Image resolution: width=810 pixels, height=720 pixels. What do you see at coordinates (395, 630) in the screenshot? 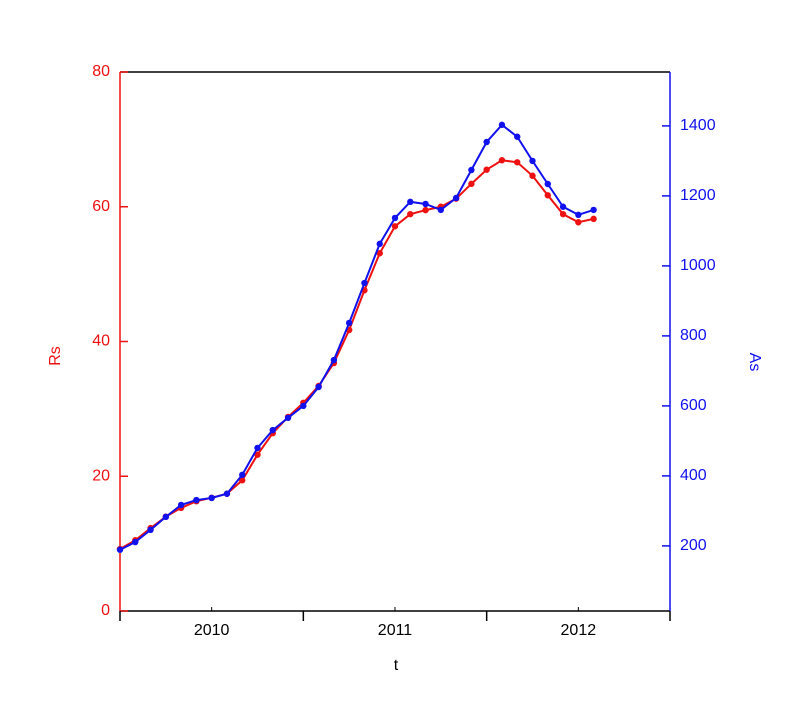
I see `x-tick-label: 2011` at bounding box center [395, 630].